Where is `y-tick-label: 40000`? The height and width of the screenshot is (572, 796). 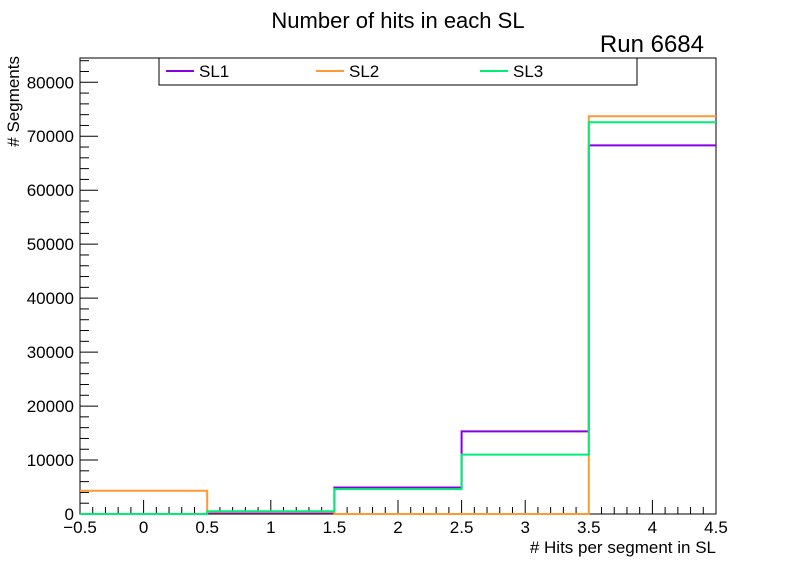
y-tick-label: 40000 is located at coordinates (50, 298).